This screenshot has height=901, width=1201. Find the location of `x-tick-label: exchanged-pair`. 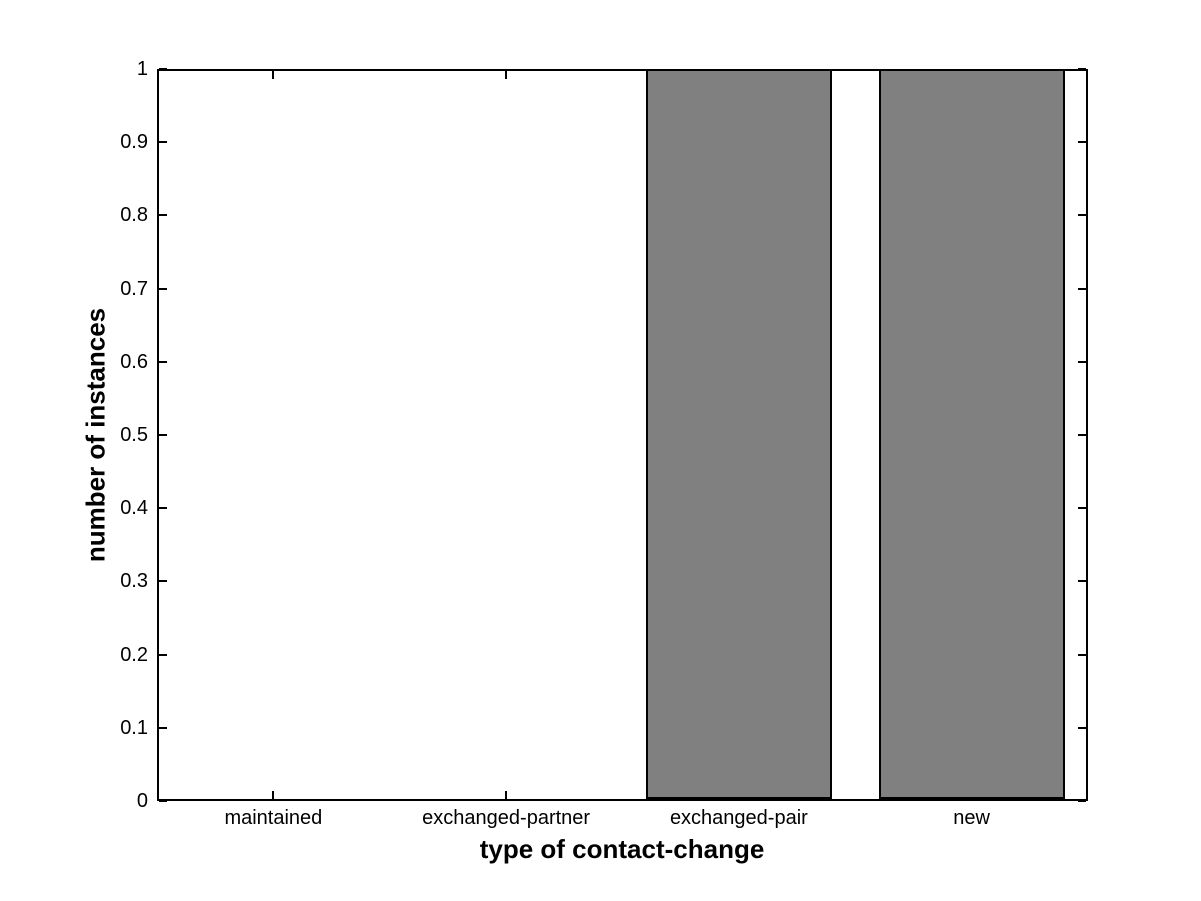

x-tick-label: exchanged-pair is located at coordinates (738, 818).